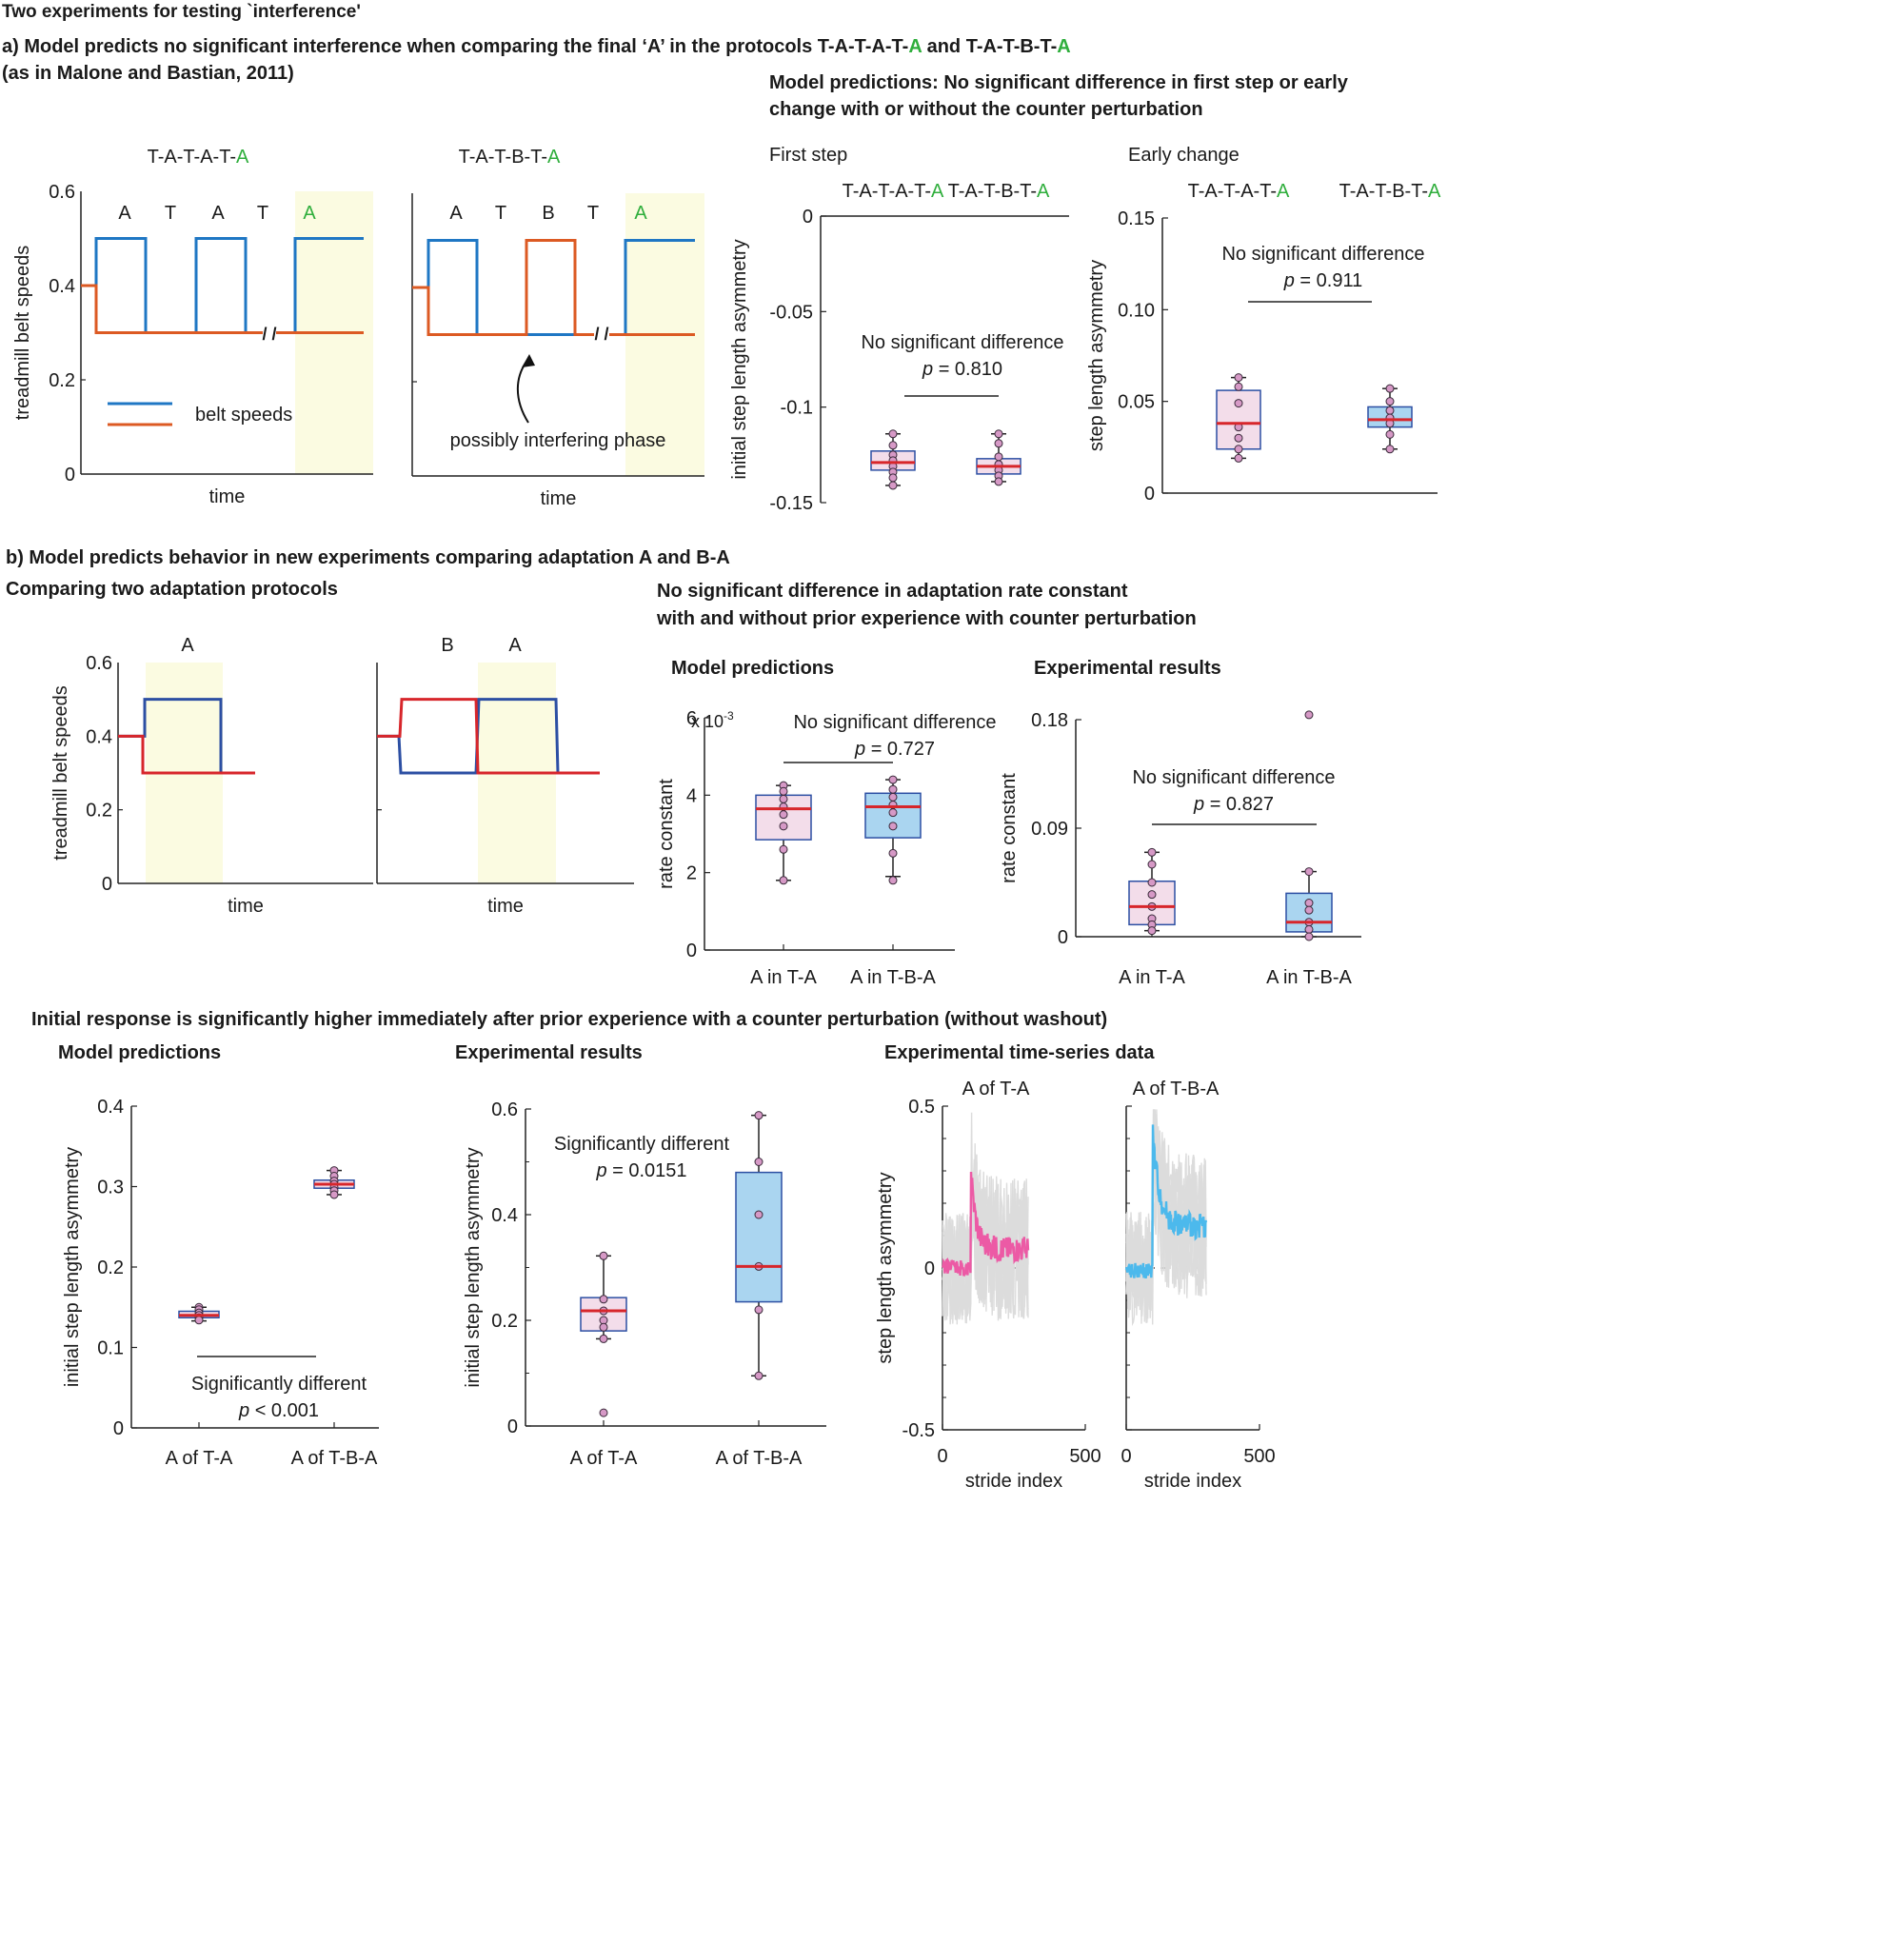  Describe the element at coordinates (1049, 721) in the screenshot. I see `y-tick-label: 0.18` at that location.